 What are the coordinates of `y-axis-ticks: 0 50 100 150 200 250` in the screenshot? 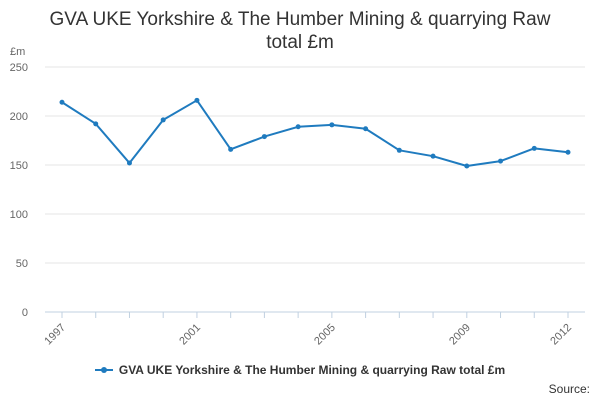 It's located at (19, 190).